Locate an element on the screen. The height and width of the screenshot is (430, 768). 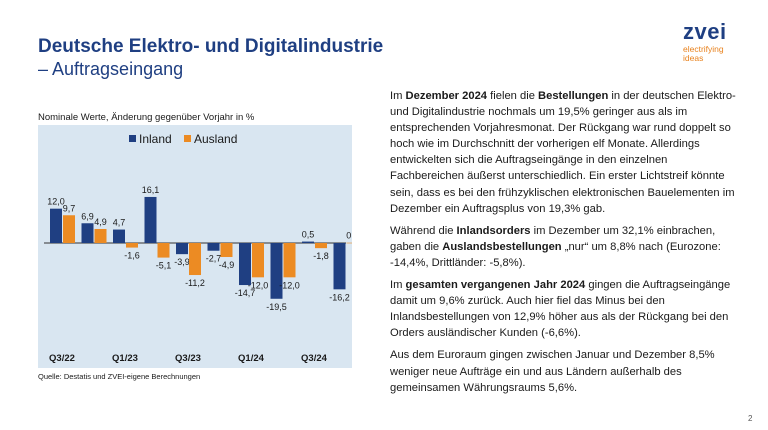
data-label-inland-Q1-24: -14,7 is located at coordinates (245, 293).